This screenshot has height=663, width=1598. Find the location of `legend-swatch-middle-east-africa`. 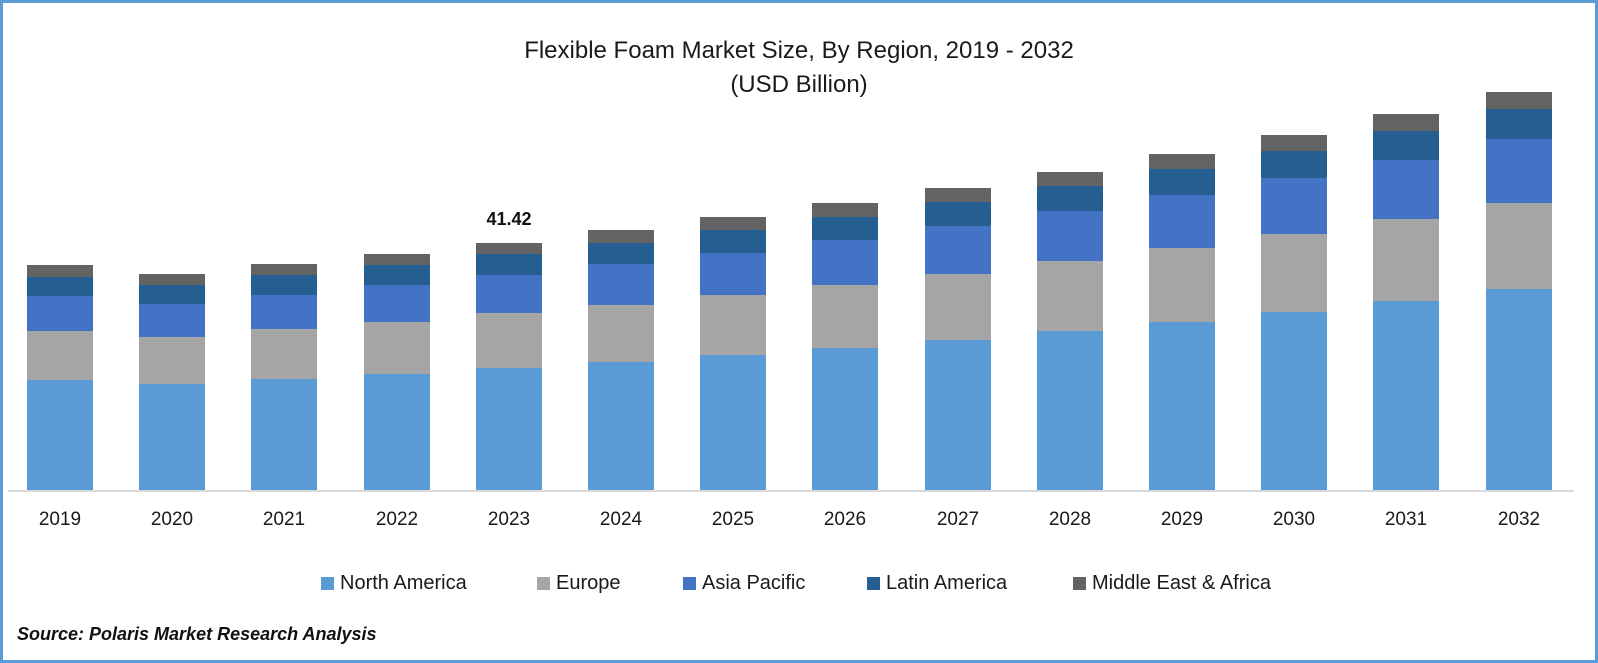

legend-swatch-middle-east-africa is located at coordinates (1079, 583).